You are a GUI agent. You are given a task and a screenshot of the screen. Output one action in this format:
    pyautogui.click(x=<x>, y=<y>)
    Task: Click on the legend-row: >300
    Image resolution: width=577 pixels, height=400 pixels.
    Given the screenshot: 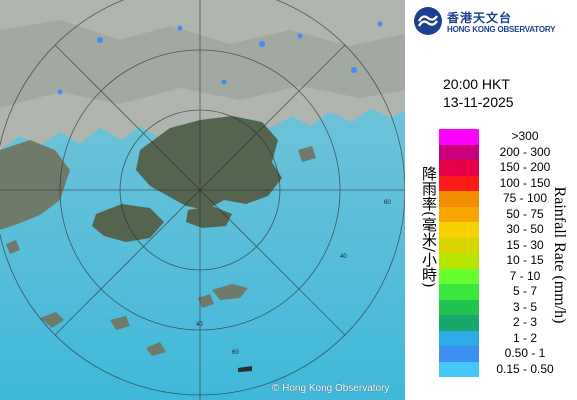 What is the action you would take?
    pyautogui.click(x=508, y=137)
    